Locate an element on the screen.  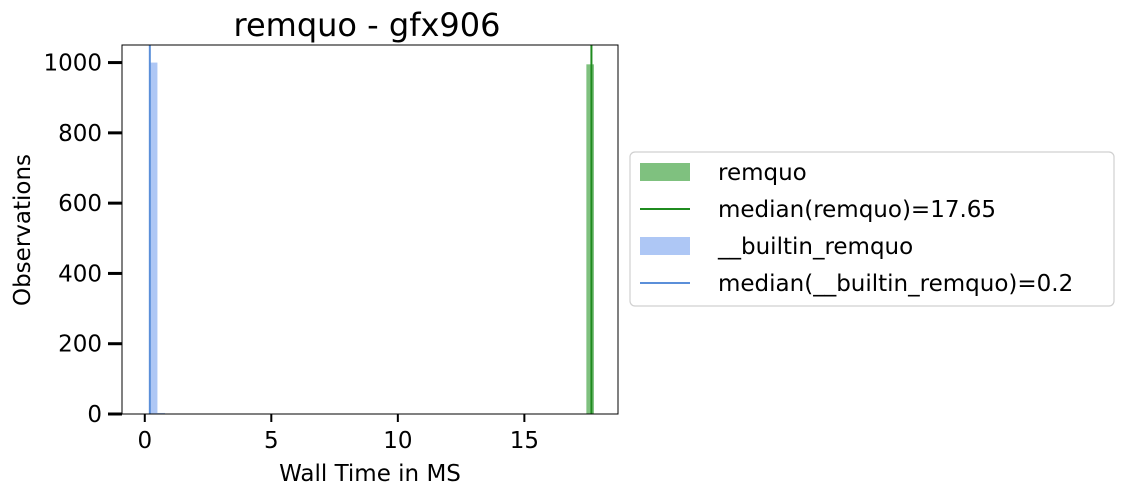
y-tick-label-4: 600 is located at coordinates (80, 204).